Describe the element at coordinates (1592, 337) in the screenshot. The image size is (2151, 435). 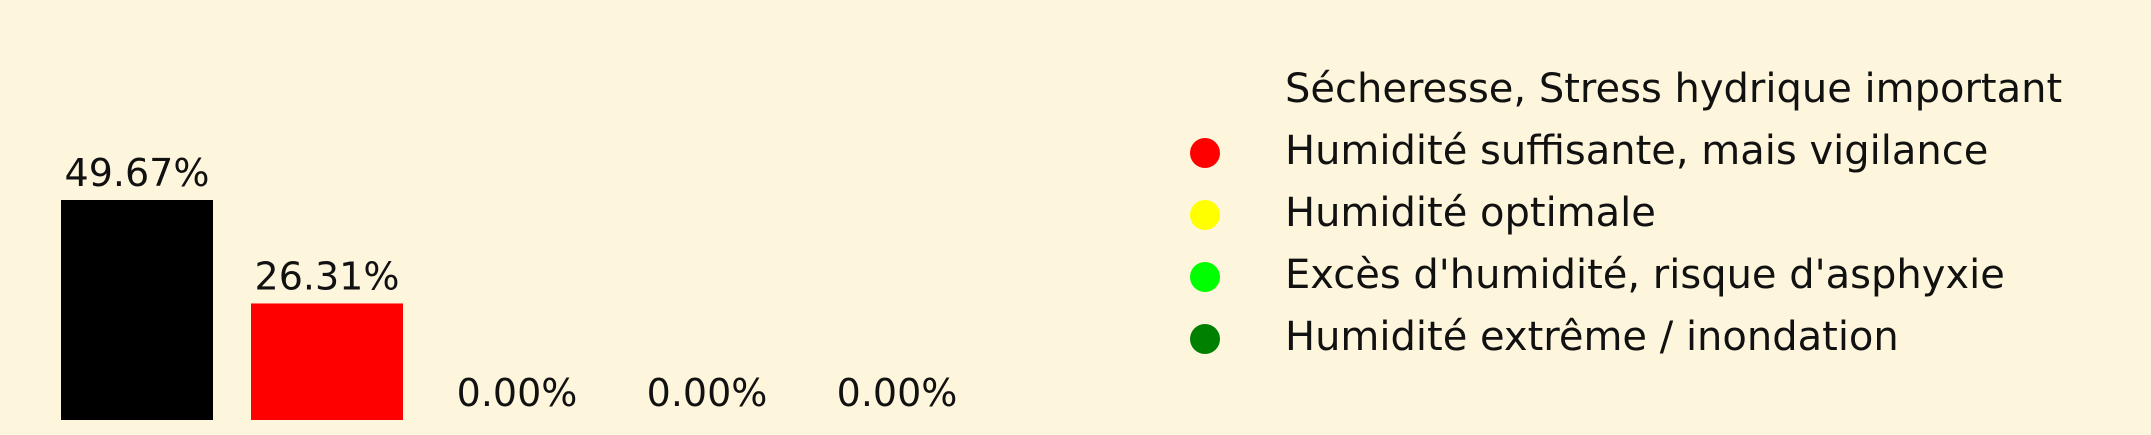
I see `legend-label: Humidité extrême / inondation` at that location.